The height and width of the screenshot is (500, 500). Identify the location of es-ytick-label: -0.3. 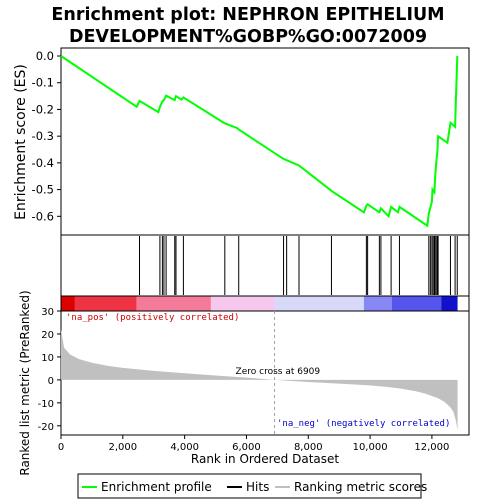
(43, 136).